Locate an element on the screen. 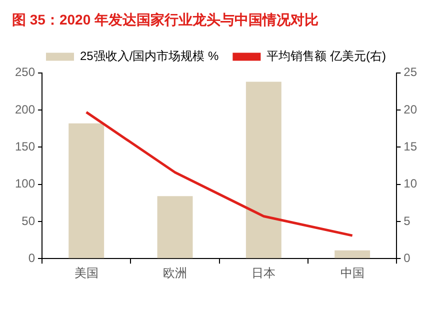 This screenshot has width=436, height=330. y2-tick-label: 15 is located at coordinates (411, 146).